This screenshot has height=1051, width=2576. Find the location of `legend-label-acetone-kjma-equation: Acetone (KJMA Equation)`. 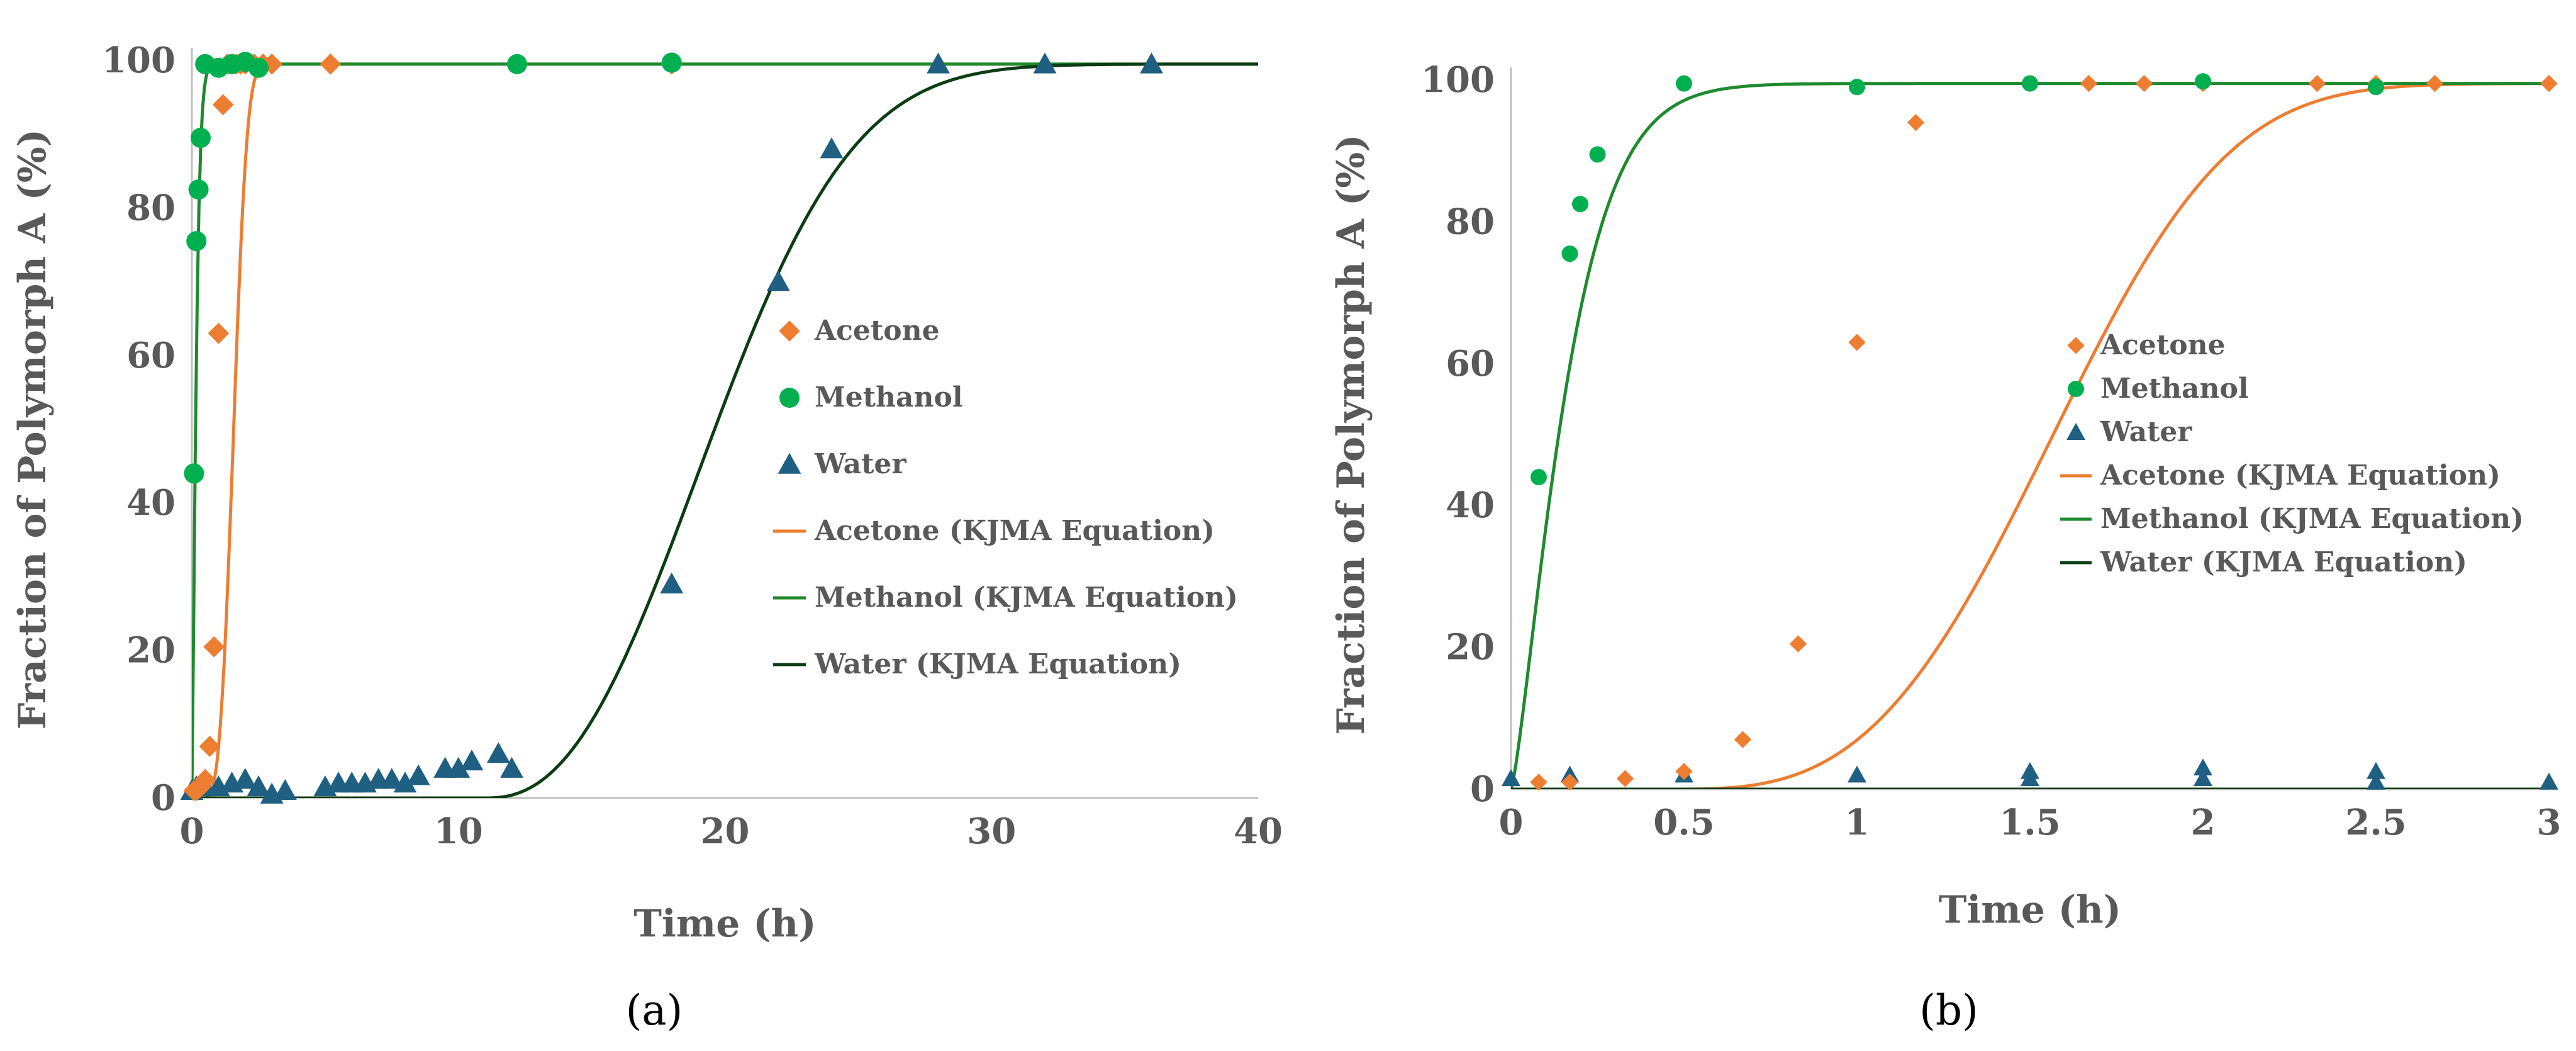

legend-label-acetone-kjma-equation: Acetone (KJMA Equation) is located at coordinates (1014, 531).